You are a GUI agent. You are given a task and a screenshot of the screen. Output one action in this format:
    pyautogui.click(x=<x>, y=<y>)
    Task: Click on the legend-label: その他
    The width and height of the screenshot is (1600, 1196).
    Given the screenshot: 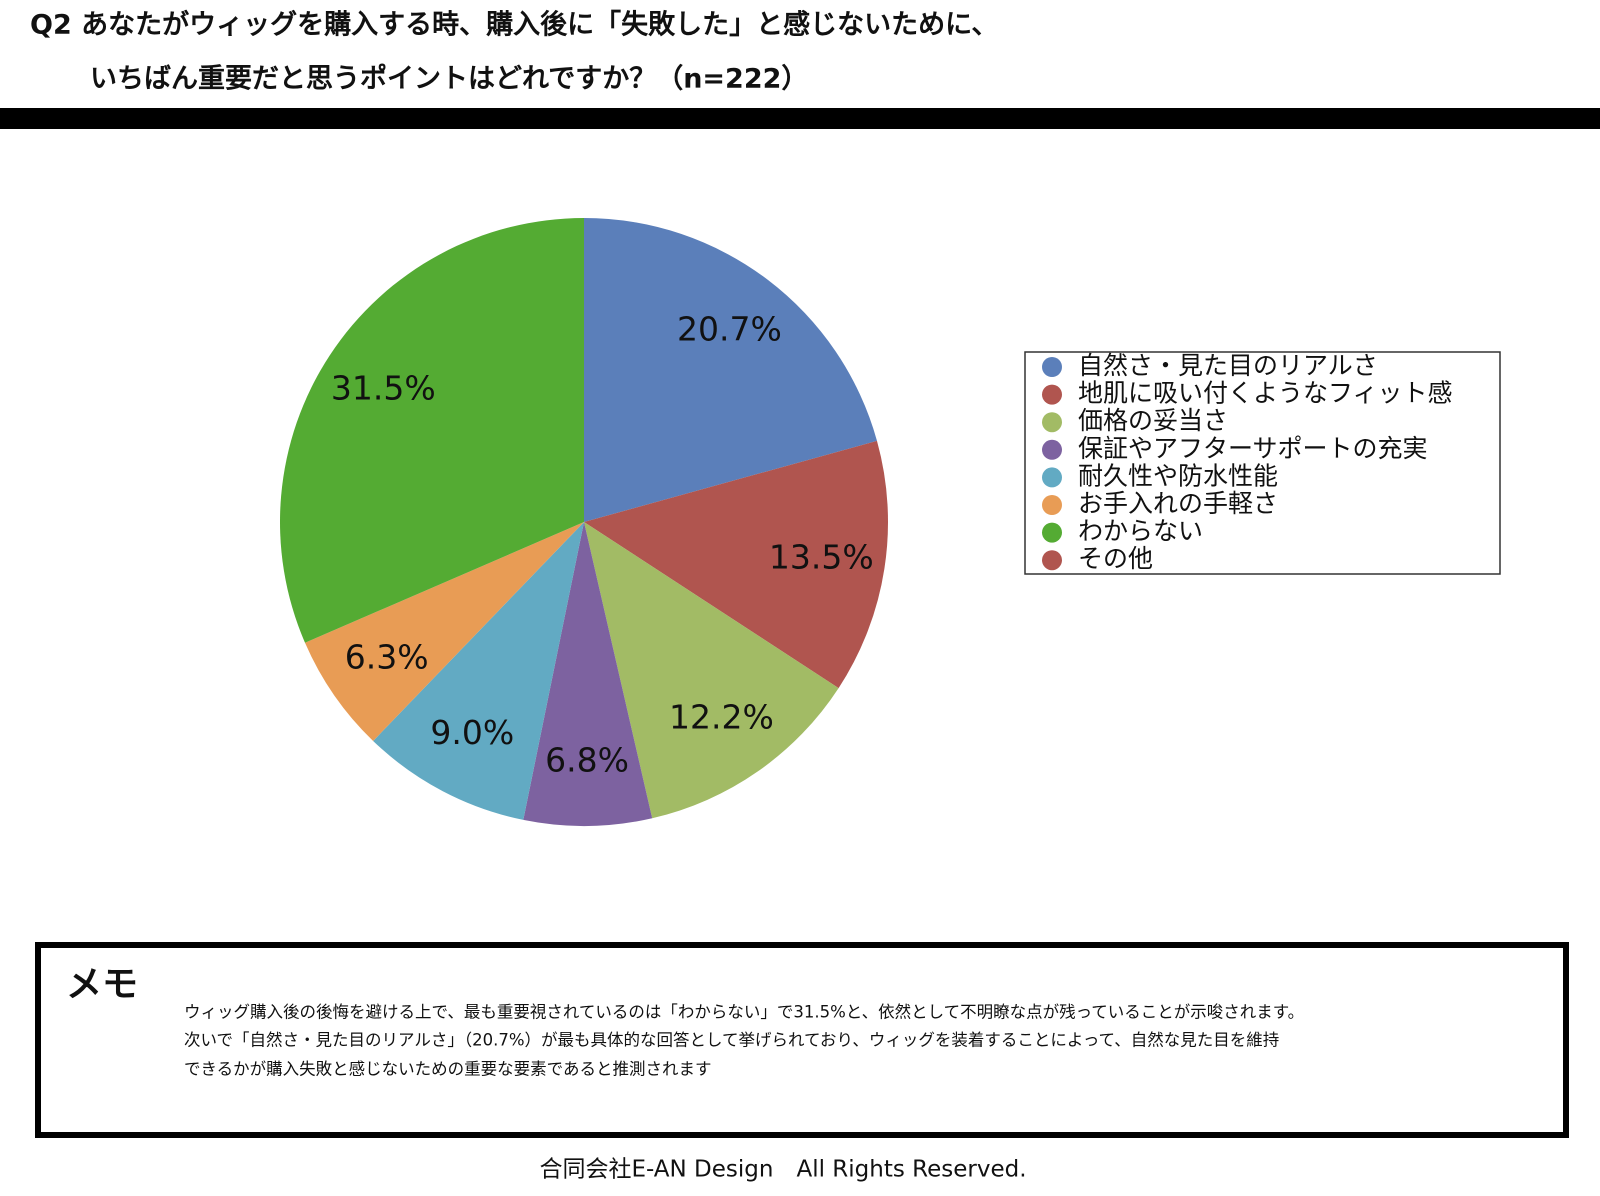 What is the action you would take?
    pyautogui.click(x=1115, y=558)
    